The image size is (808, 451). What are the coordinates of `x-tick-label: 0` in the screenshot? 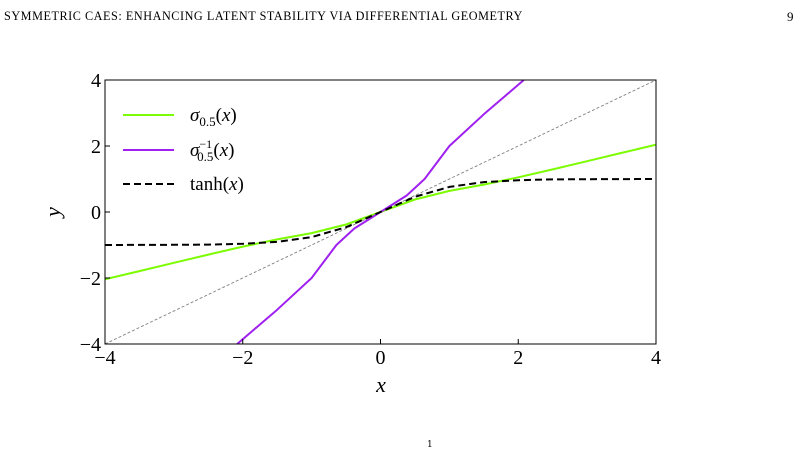 It's located at (381, 358).